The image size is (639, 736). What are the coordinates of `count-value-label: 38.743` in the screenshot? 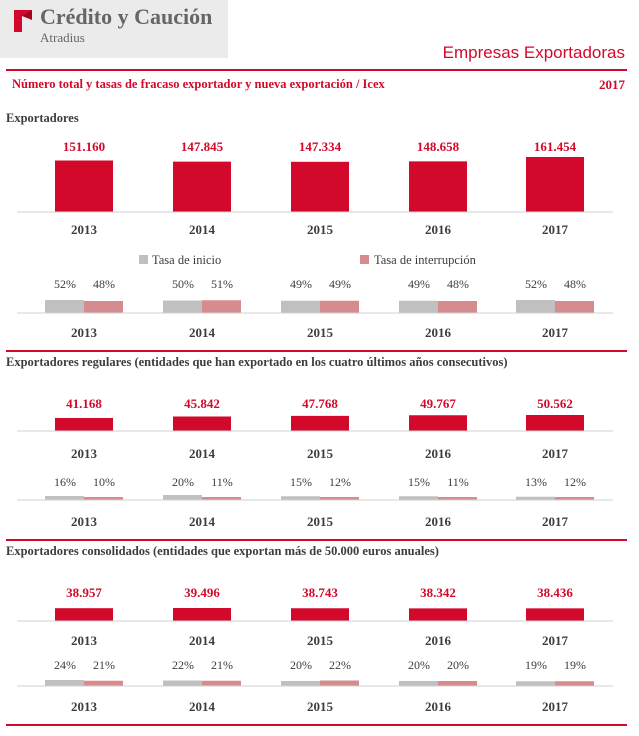 It's located at (320, 592).